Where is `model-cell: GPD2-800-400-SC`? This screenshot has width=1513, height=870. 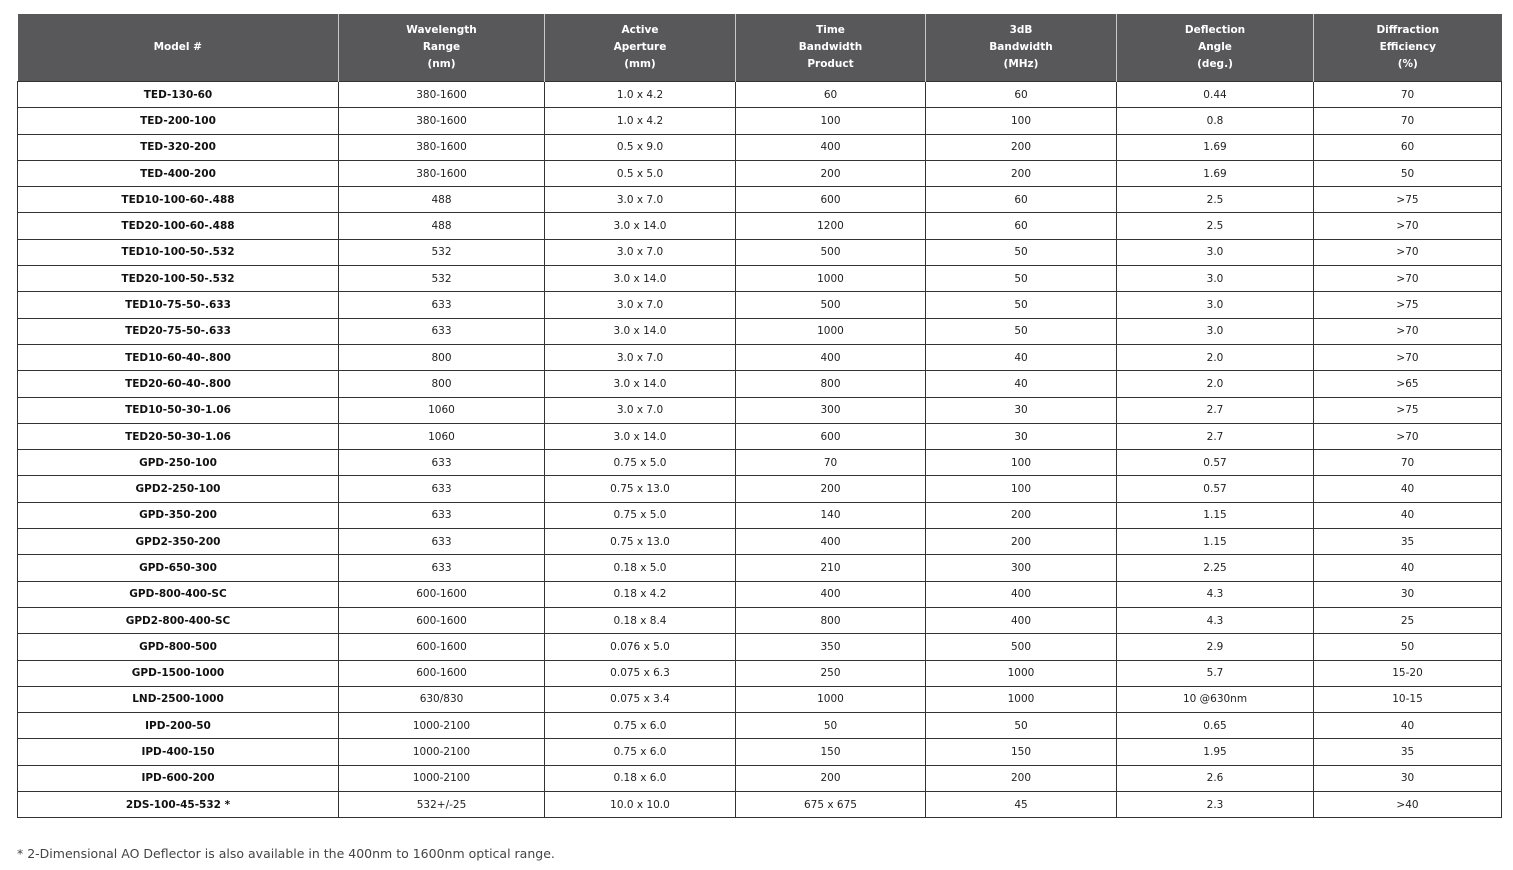
model-cell: GPD2-800-400-SC is located at coordinates (178, 620).